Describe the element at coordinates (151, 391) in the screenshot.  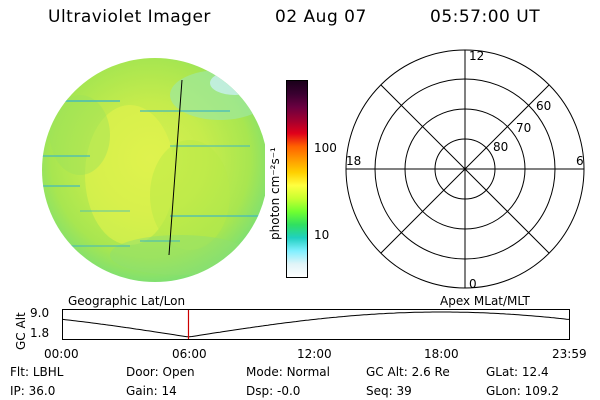
I see `info-gain: Gain: 14` at that location.